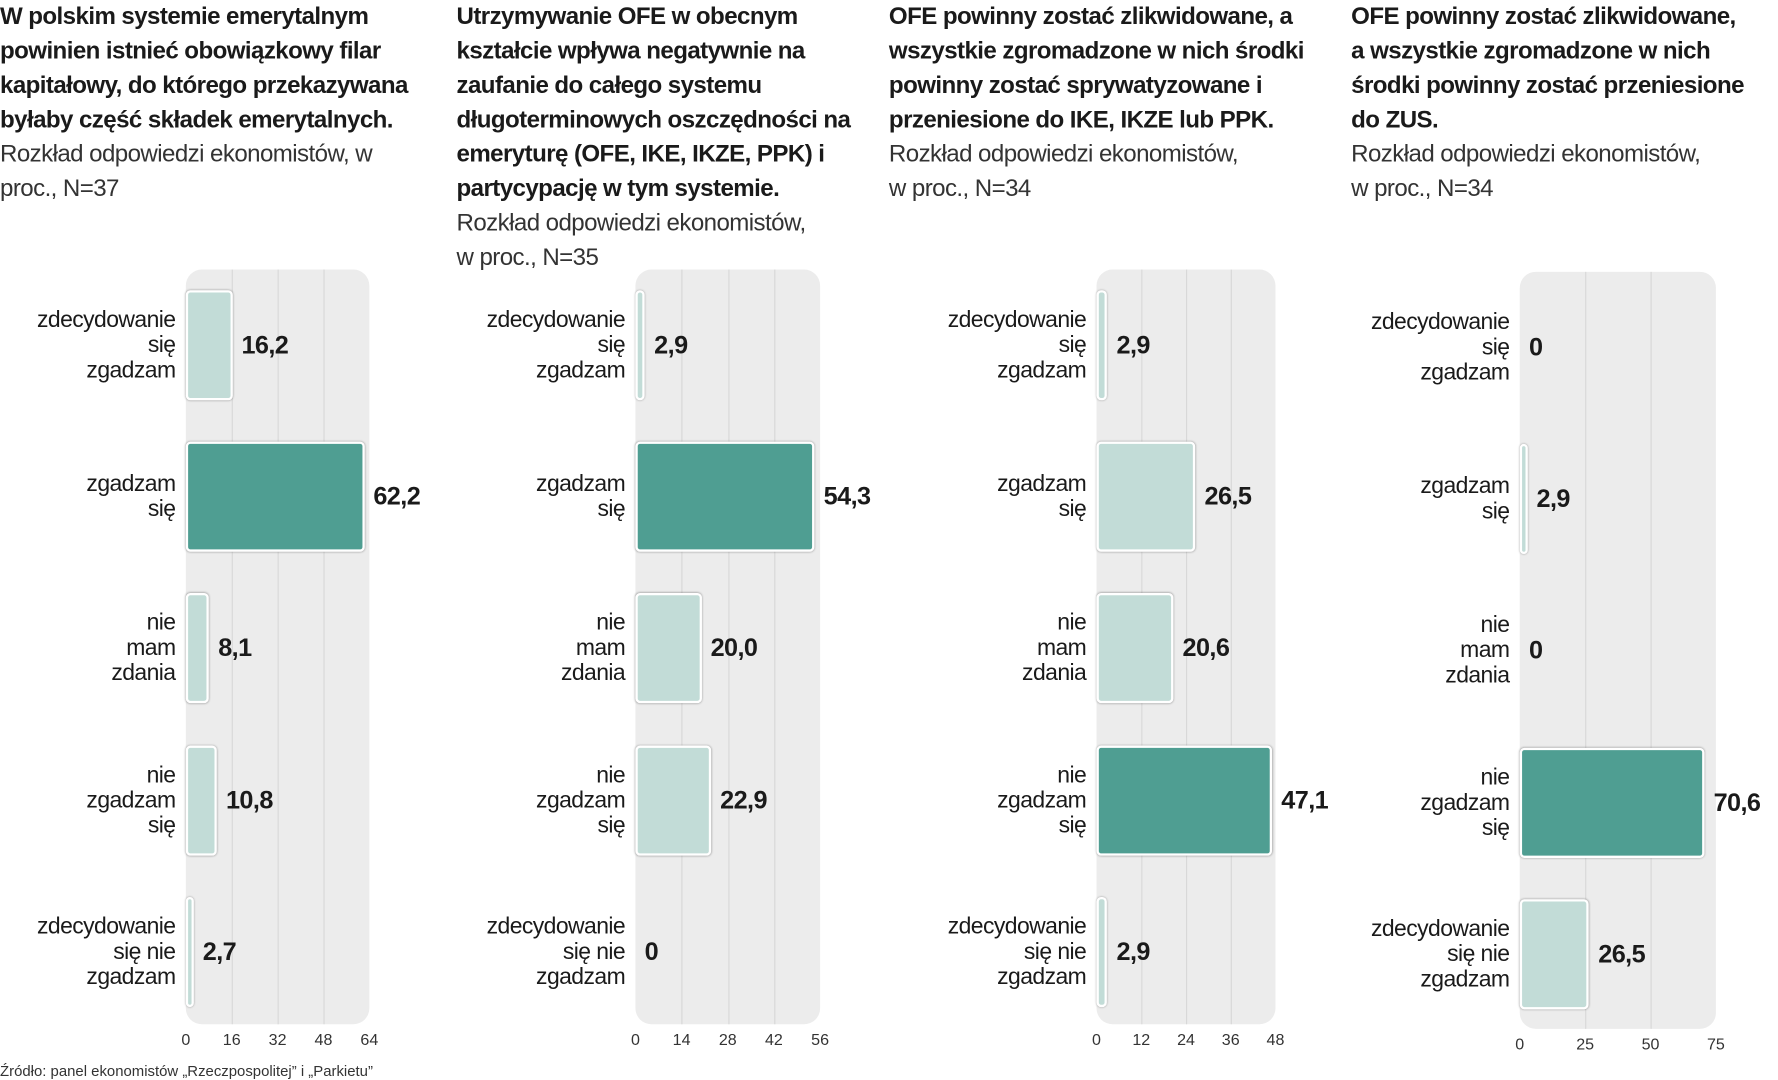 Image resolution: width=1778 pixels, height=1080 pixels. Describe the element at coordinates (774, 1039) in the screenshot. I see `axis-tick-label: 42` at that location.